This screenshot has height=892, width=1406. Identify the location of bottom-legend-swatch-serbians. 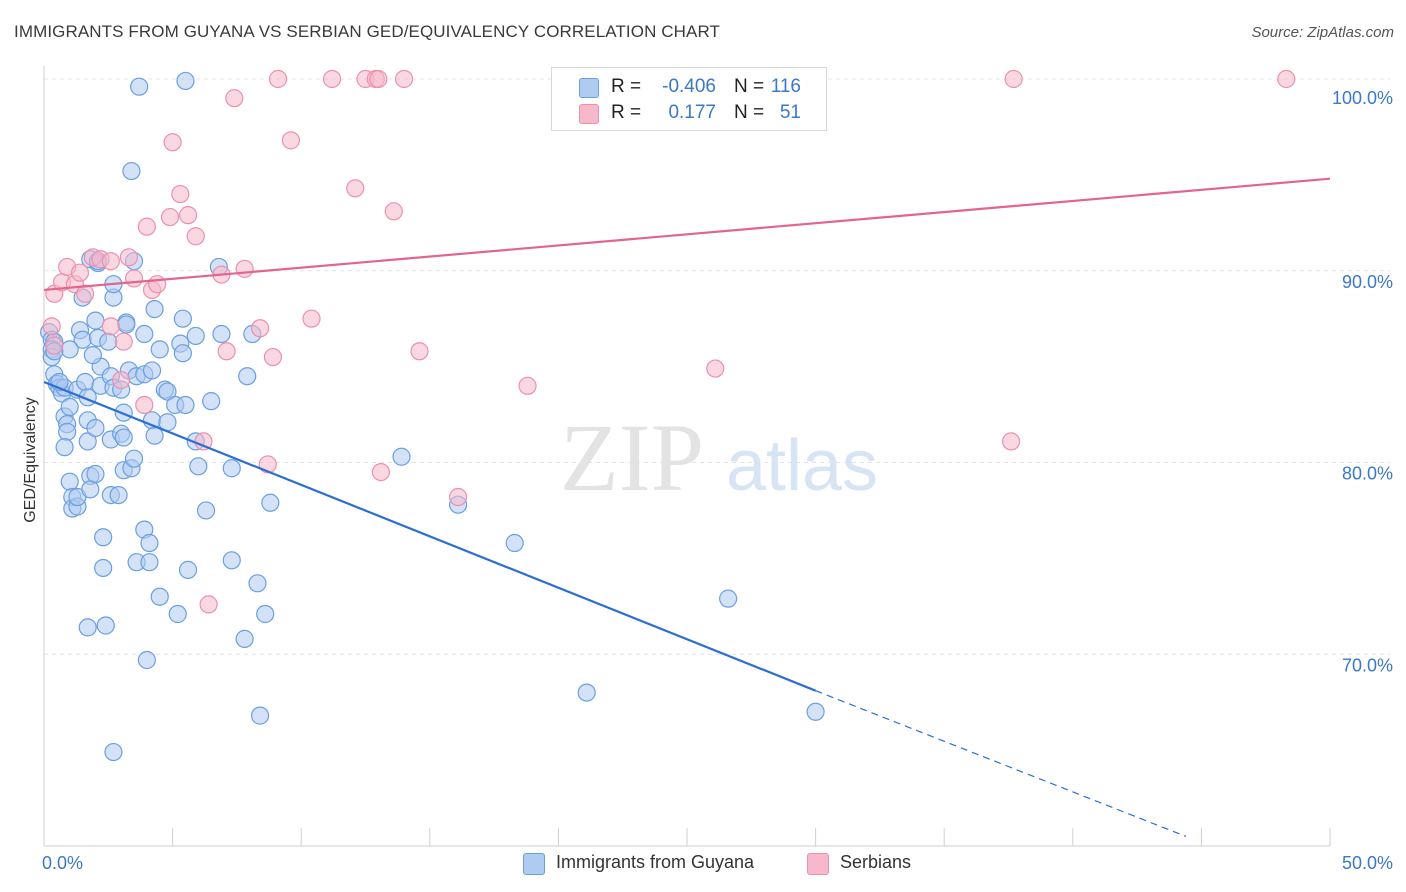
(818, 864).